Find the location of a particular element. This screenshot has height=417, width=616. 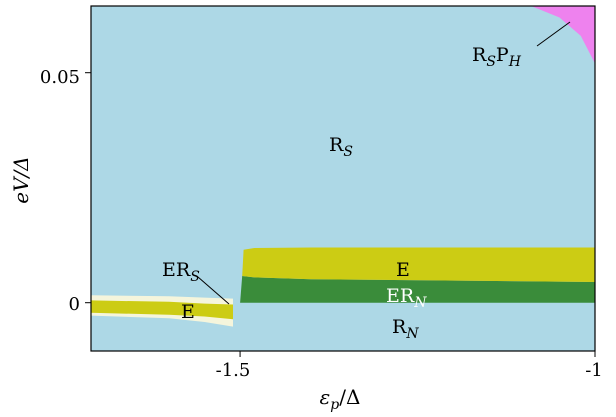

y-tick-label-0: 0 is located at coordinates (74, 304).